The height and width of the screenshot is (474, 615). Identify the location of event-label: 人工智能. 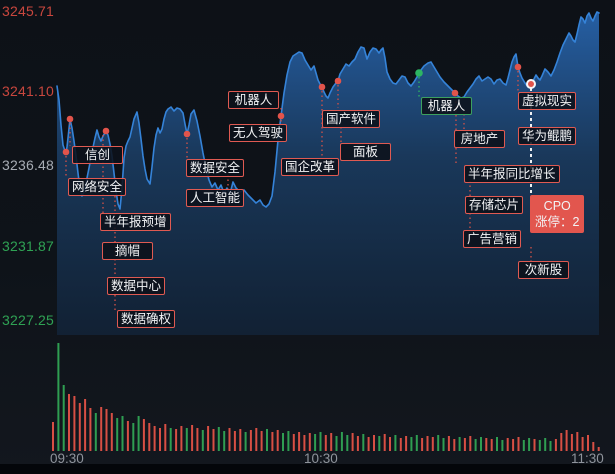
(215, 198).